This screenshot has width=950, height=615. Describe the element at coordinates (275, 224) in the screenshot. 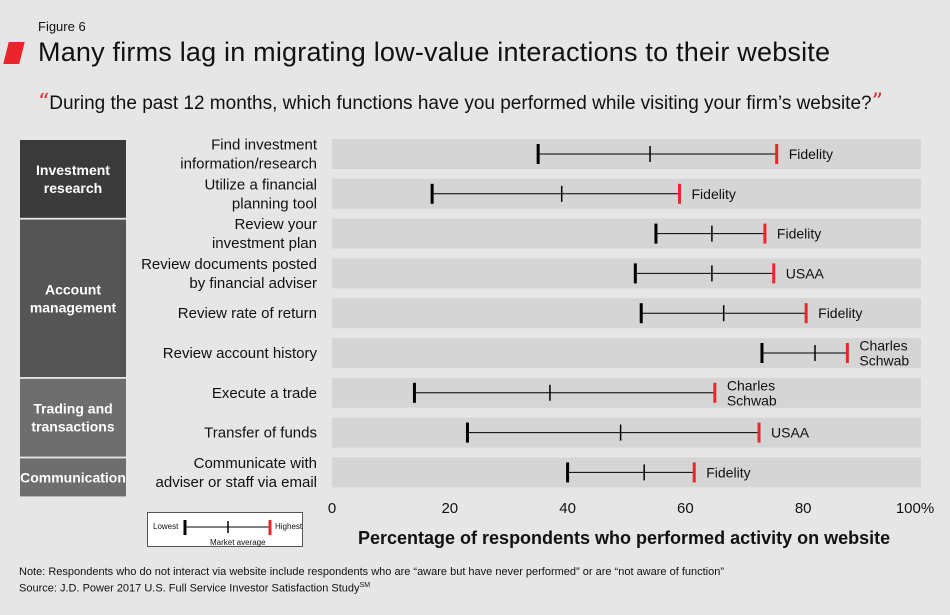

I see `row-label: Review your` at that location.